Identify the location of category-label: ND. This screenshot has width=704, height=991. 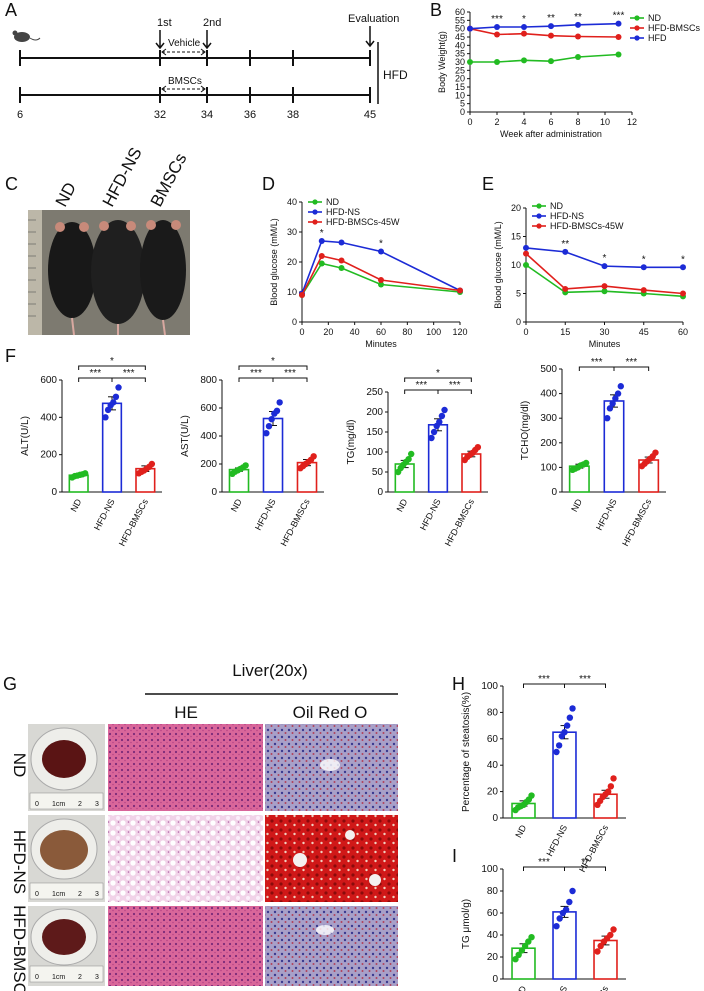
(576, 505).